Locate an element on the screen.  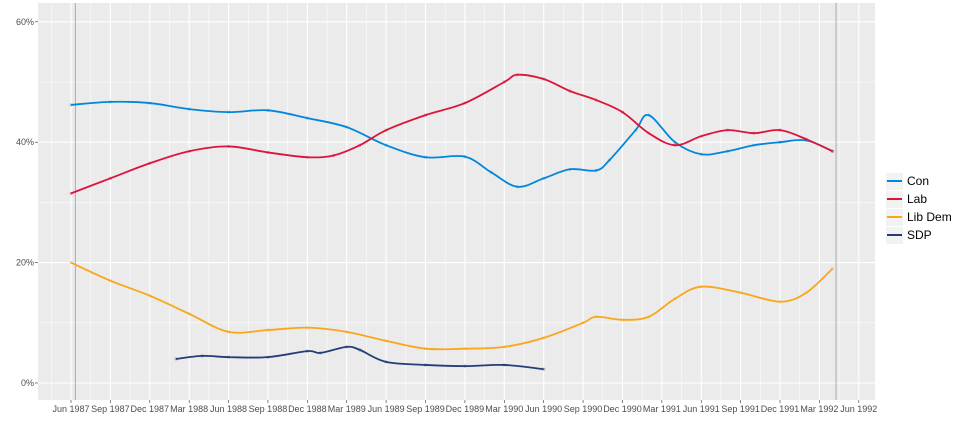
x-tick-label: Sep 1991 is located at coordinates (740, 409).